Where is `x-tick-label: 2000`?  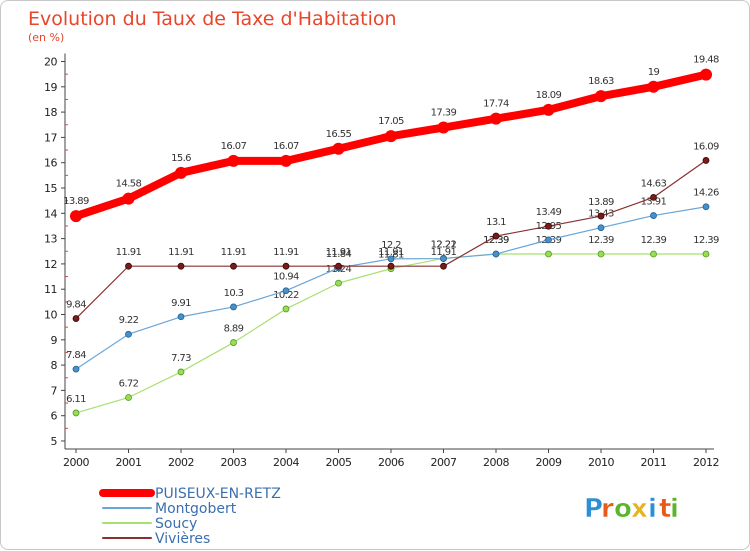 x-tick-label: 2000 is located at coordinates (76, 462).